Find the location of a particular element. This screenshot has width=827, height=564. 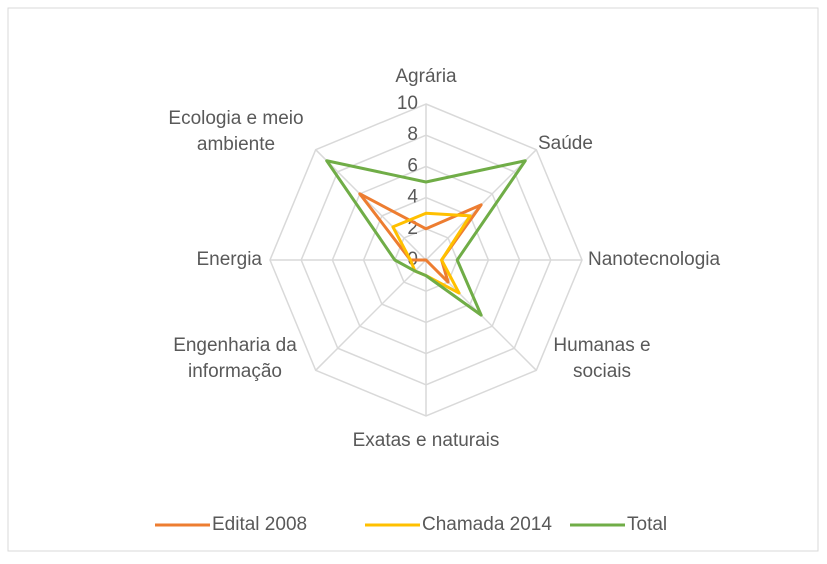

category-label: Saúde is located at coordinates (565, 143).